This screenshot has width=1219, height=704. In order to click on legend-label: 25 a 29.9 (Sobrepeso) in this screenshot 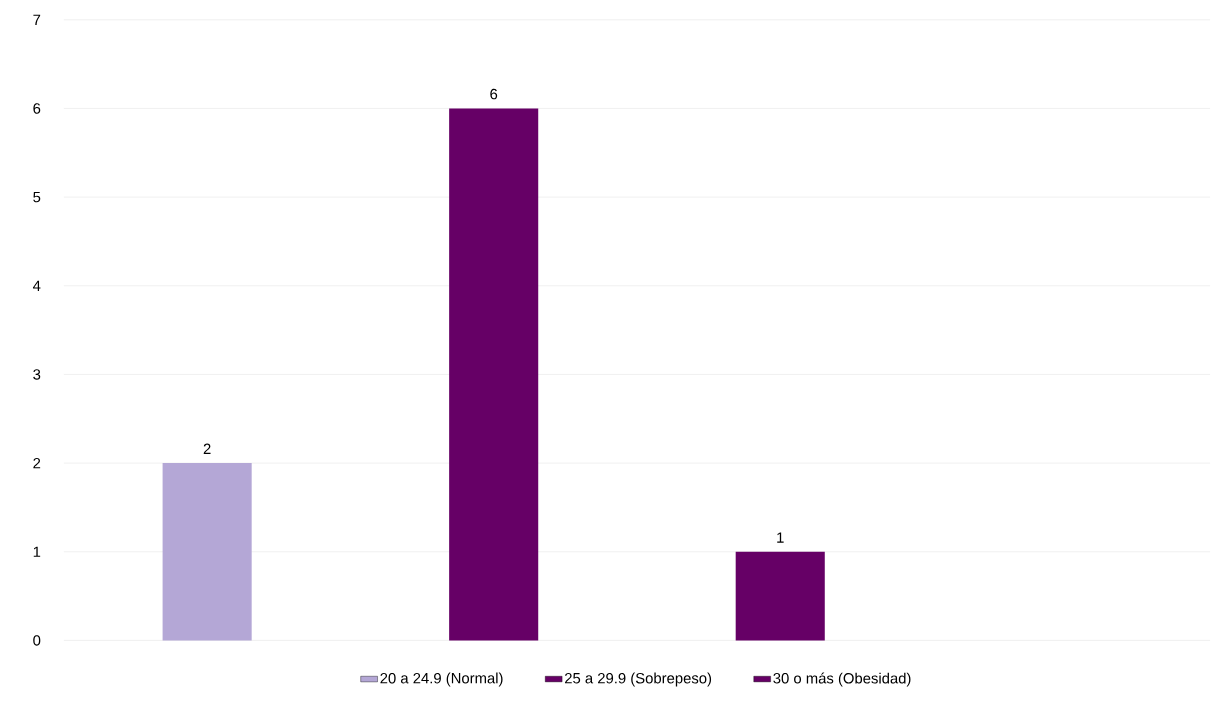, I will do `click(638, 679)`.